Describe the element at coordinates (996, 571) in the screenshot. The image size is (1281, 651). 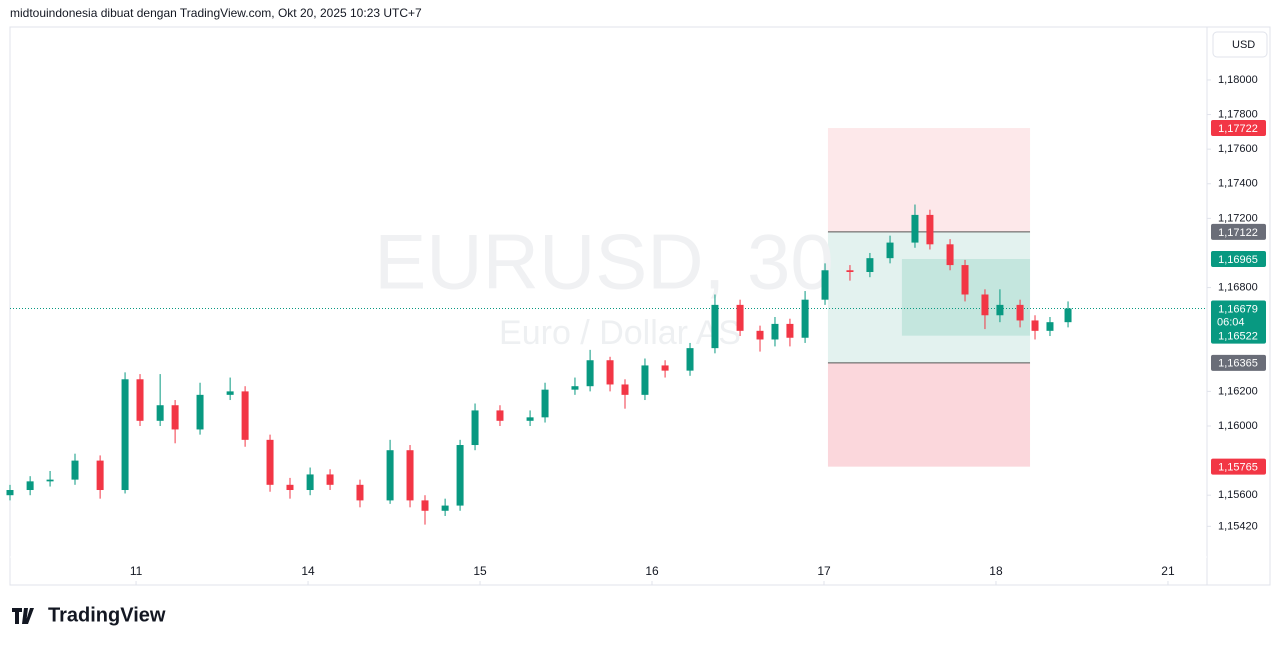
I see `x-tick-label: 18` at that location.